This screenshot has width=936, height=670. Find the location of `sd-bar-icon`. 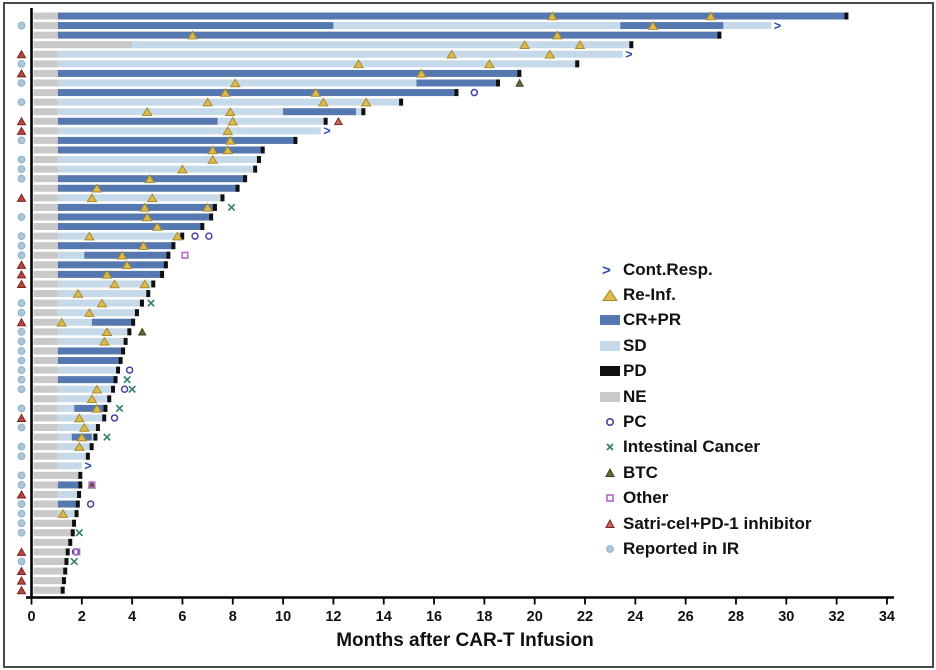

sd-bar-icon is located at coordinates (610, 346).